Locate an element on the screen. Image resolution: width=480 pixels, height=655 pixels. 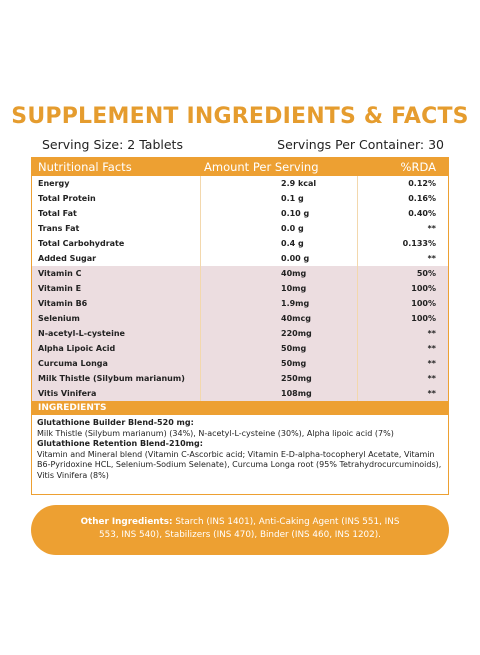
ingredients-title: INGREDIENTS is located at coordinates (72, 408).